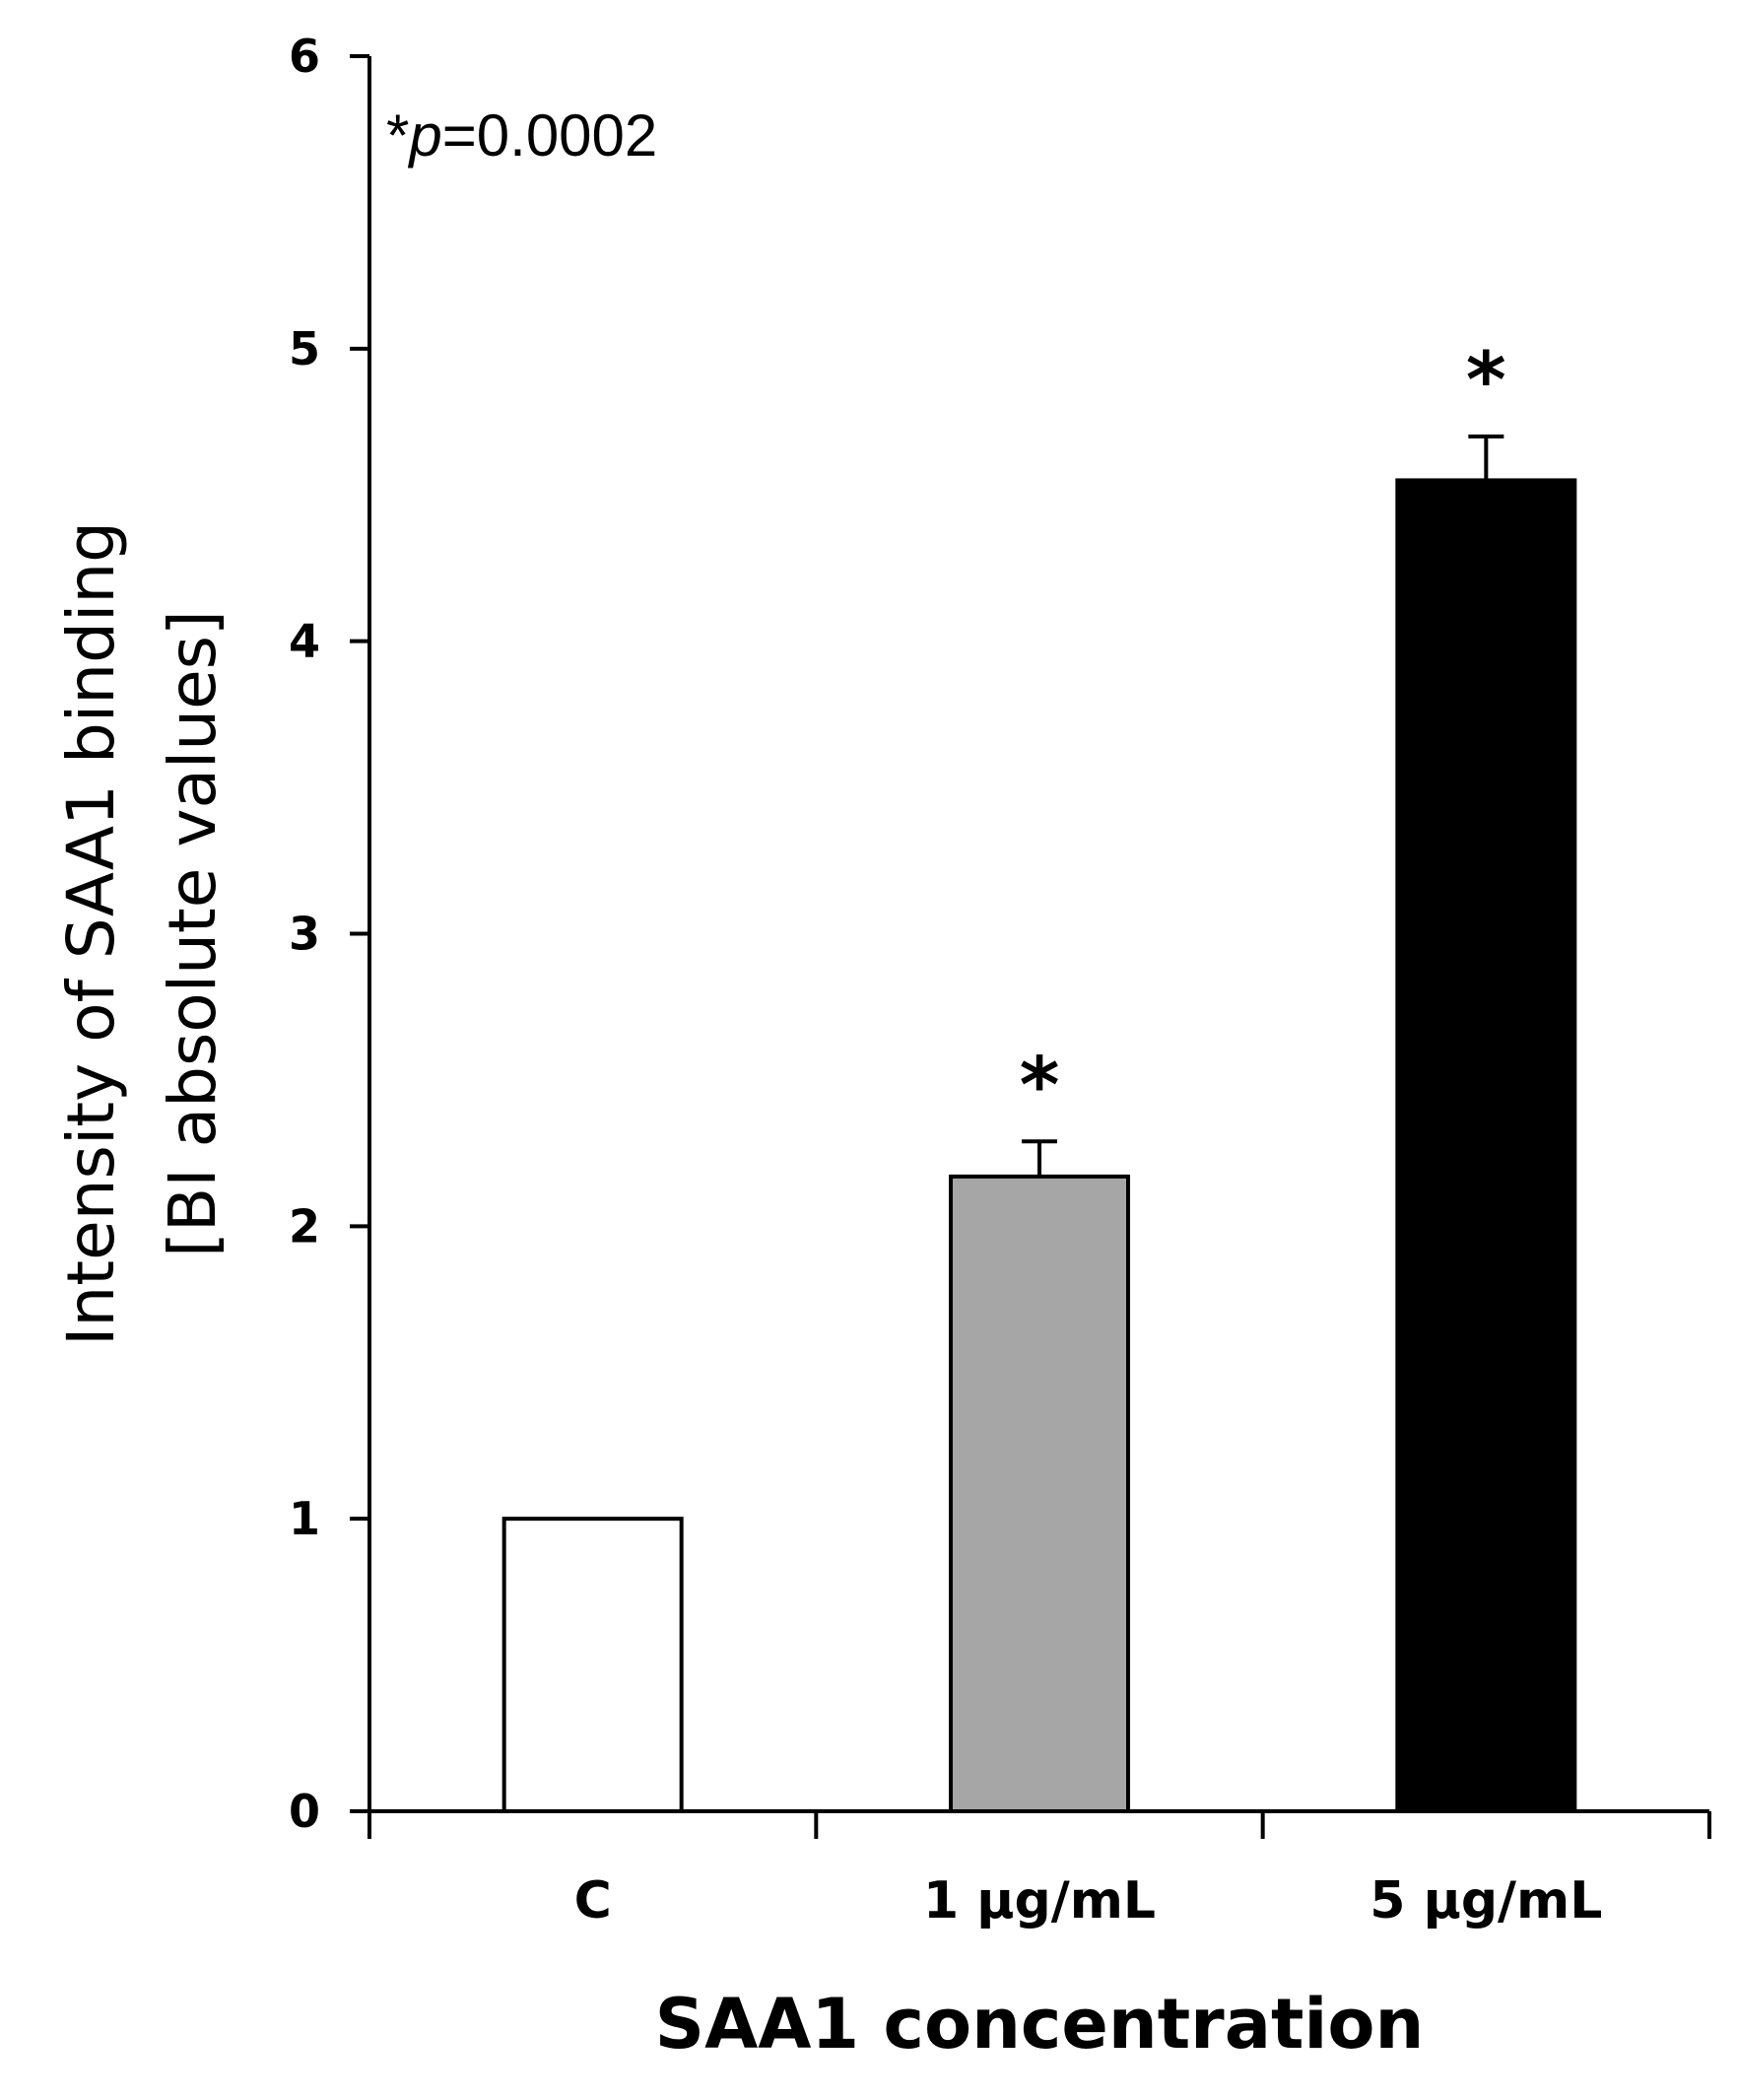 Image resolution: width=1737 pixels, height=2100 pixels. I want to click on p-value-text: =0.0002, so click(550, 135).